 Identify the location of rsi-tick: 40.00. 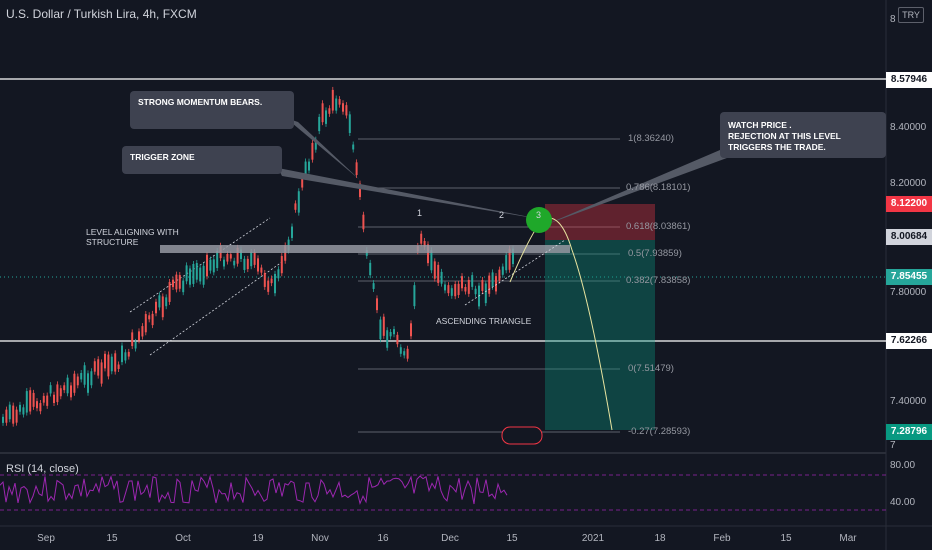
(903, 502).